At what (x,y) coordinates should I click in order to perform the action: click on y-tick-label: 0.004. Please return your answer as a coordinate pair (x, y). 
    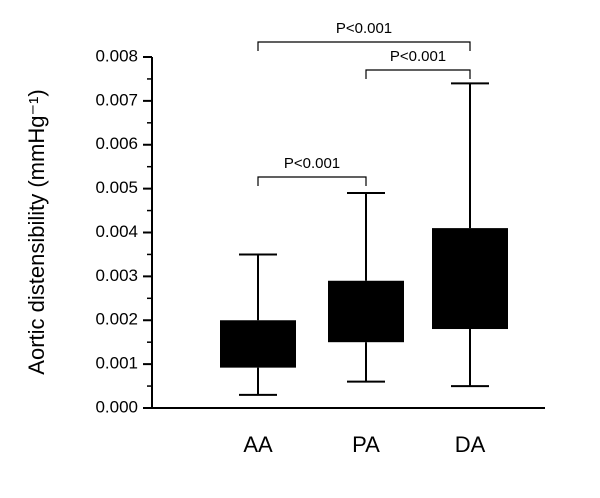
    Looking at the image, I should click on (116, 231).